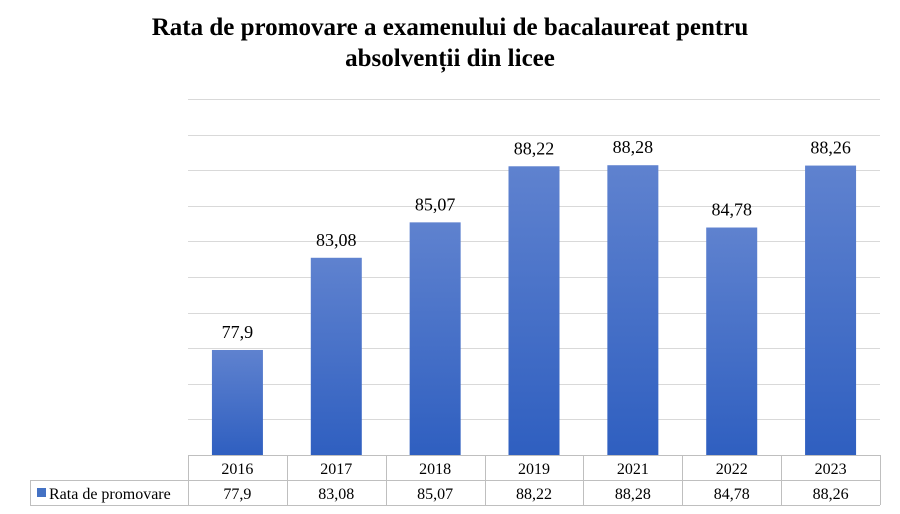 This screenshot has width=900, height=514. Describe the element at coordinates (336, 494) in the screenshot. I see `table-value-2017: 83,08` at that location.